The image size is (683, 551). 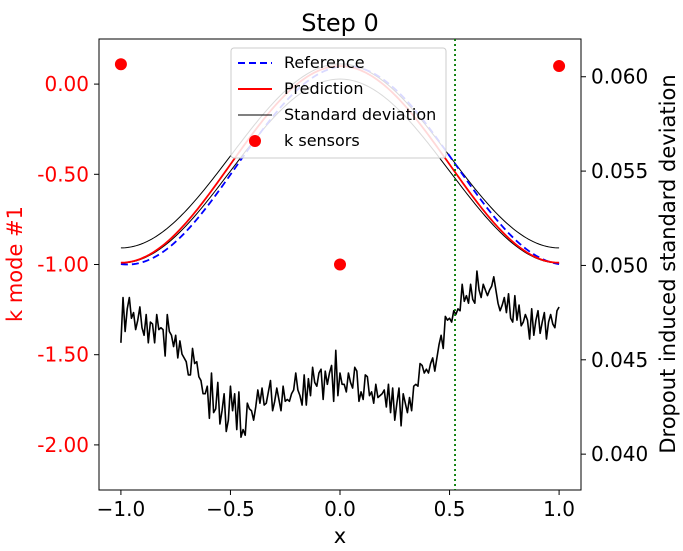 I want to click on y-right-axis-ticks: 0.060 0.055 0.050 0.045 0.040, so click(x=614, y=265).